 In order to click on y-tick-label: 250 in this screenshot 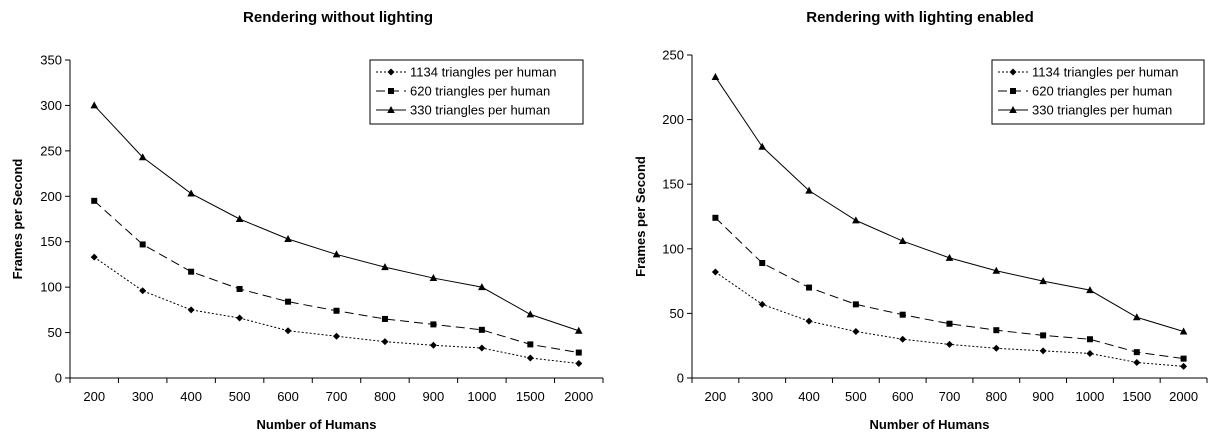, I will do `click(673, 55)`.